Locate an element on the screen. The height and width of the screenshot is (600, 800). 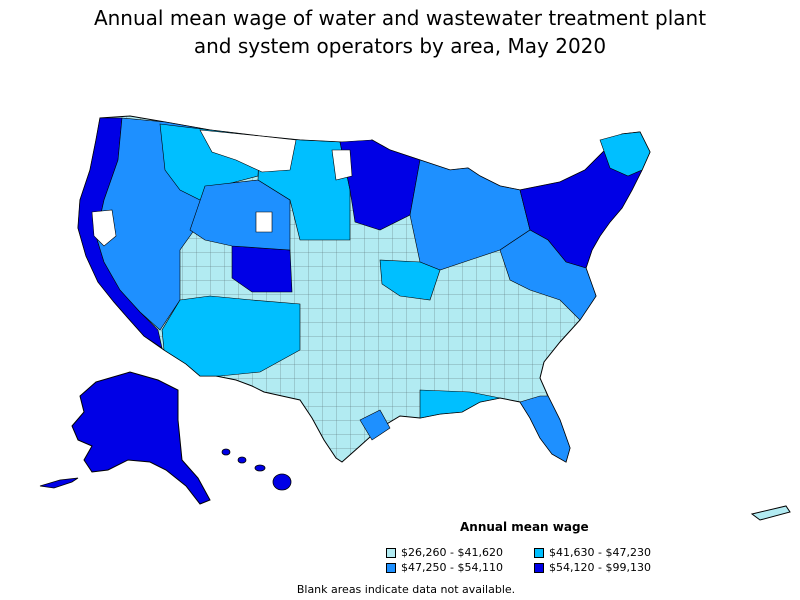
legend-item-1: $26,260 - $41,620 is located at coordinates (444, 552).